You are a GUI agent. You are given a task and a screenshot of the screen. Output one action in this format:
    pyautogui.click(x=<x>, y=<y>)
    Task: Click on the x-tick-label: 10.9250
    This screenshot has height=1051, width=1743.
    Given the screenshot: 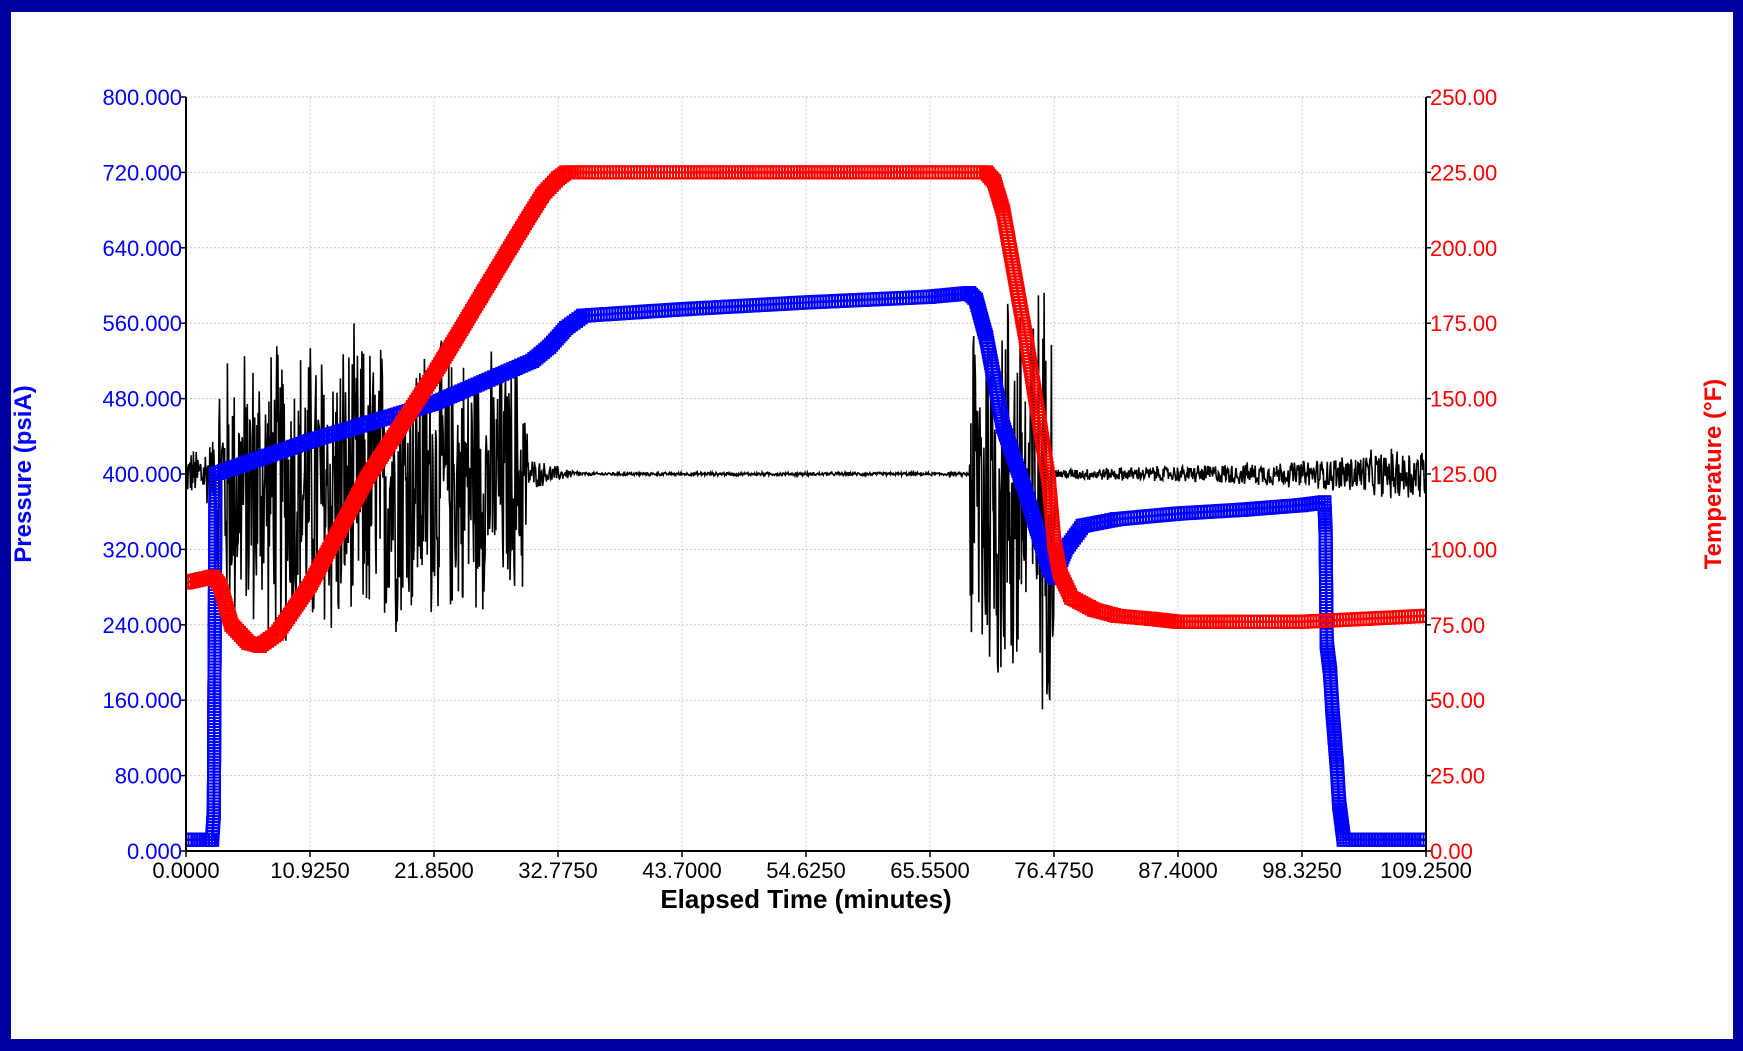 What is the action you would take?
    pyautogui.click(x=310, y=870)
    